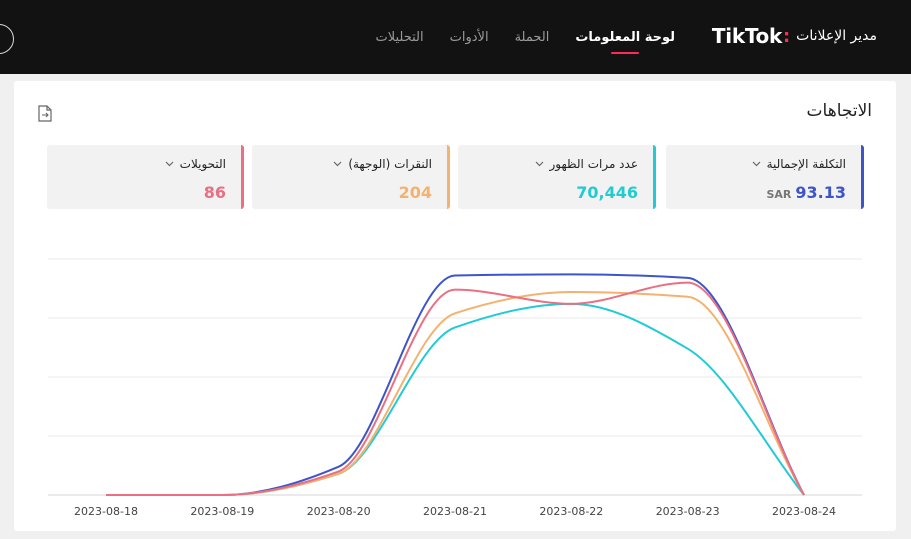 The width and height of the screenshot is (911, 539). I want to click on metric-label: التكلفة الإجمالية, so click(799, 164).